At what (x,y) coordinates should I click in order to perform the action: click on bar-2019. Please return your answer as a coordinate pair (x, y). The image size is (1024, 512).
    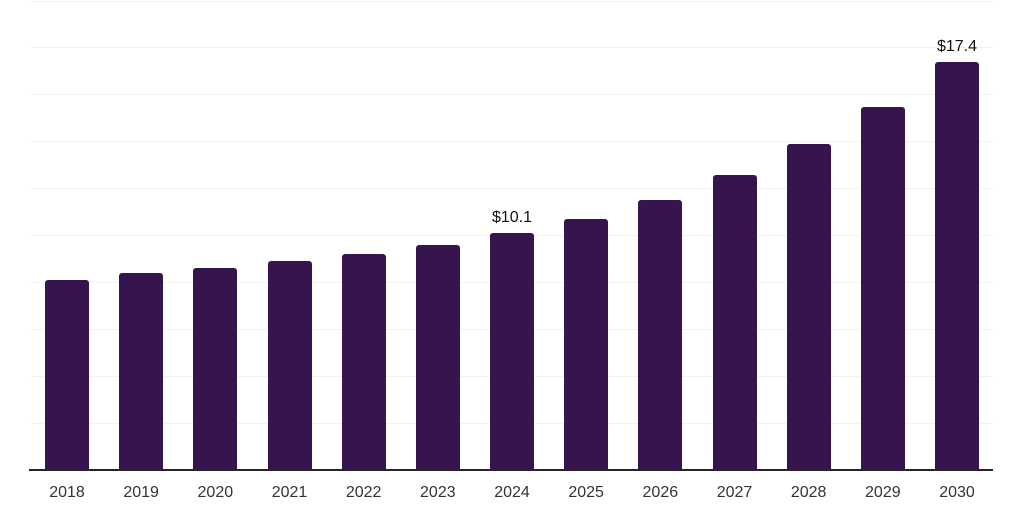
    Looking at the image, I should click on (141, 371).